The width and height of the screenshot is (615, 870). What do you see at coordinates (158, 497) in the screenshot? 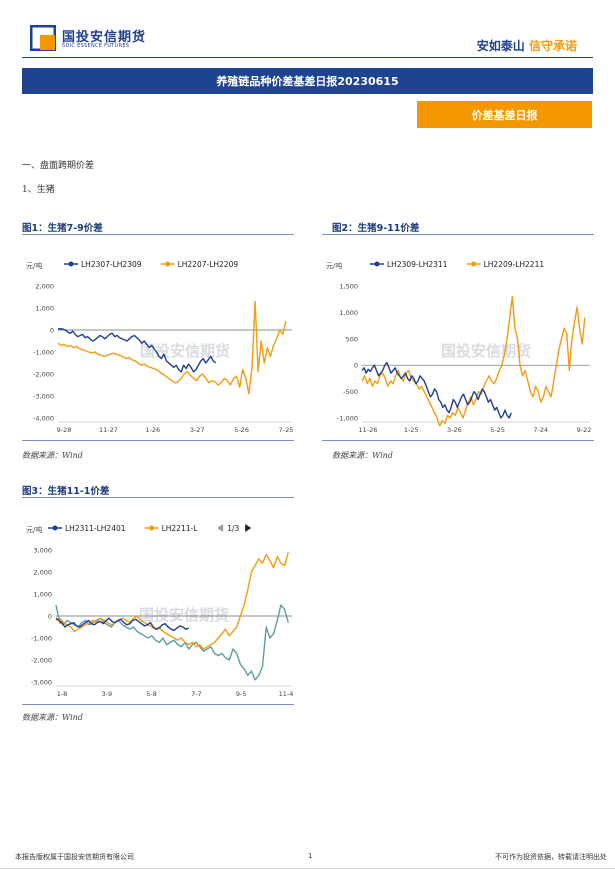
I see `figure-3-rule` at bounding box center [158, 497].